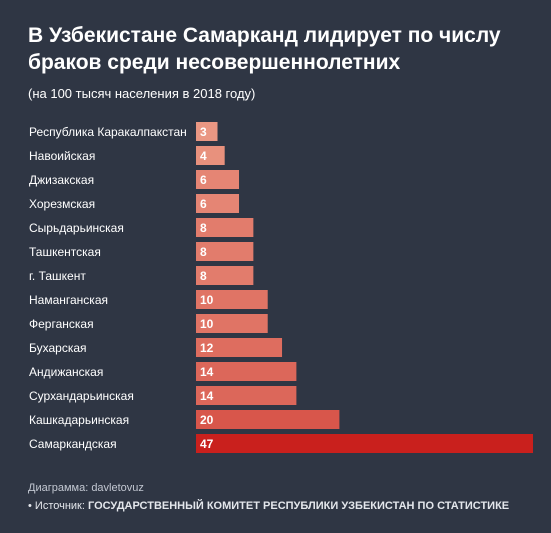  What do you see at coordinates (86, 488) in the screenshot?
I see `chart-credit: Диаграмма: davletovuz` at bounding box center [86, 488].